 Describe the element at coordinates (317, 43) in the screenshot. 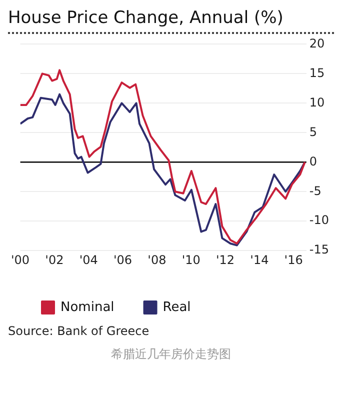

I see `y-tick-label: 20` at that location.